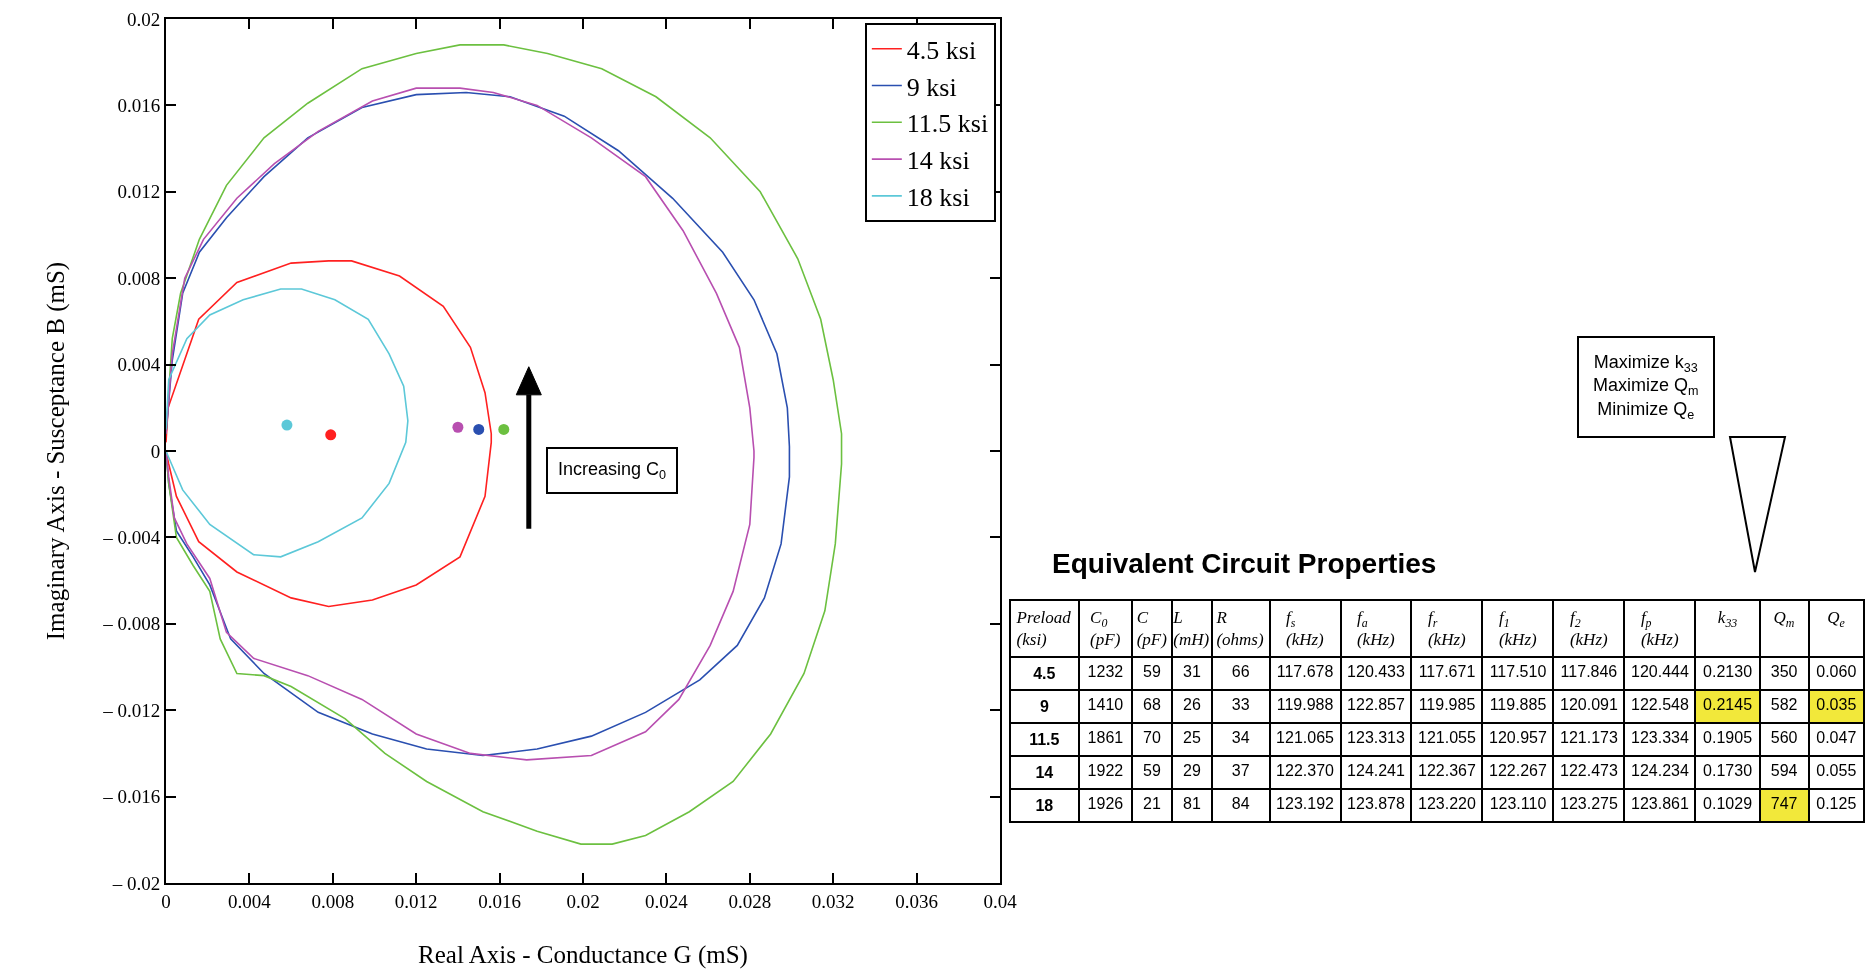 The height and width of the screenshot is (978, 1870). I want to click on text: 18, so click(1044, 806).